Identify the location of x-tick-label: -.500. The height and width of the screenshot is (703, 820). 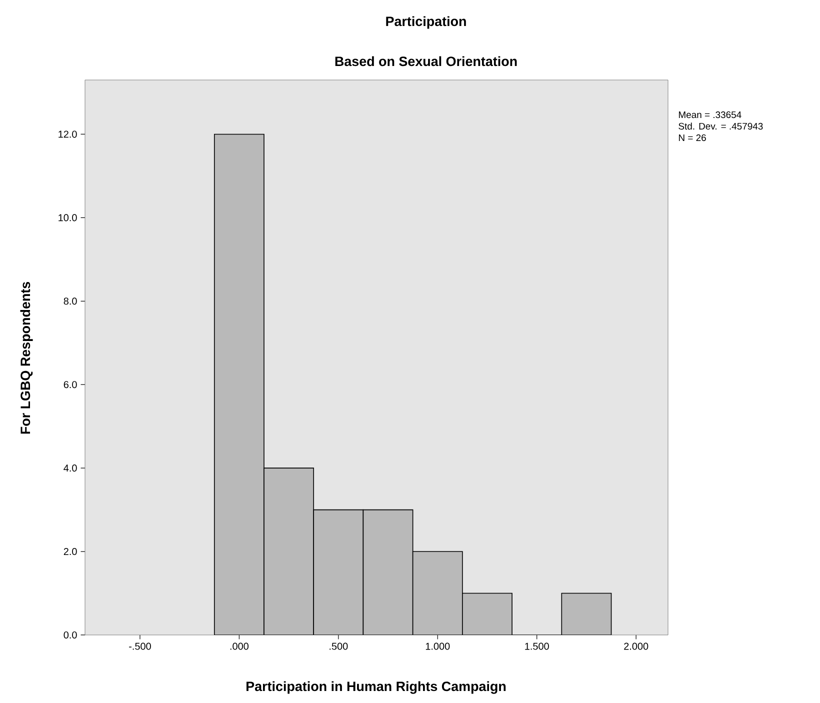
(140, 646).